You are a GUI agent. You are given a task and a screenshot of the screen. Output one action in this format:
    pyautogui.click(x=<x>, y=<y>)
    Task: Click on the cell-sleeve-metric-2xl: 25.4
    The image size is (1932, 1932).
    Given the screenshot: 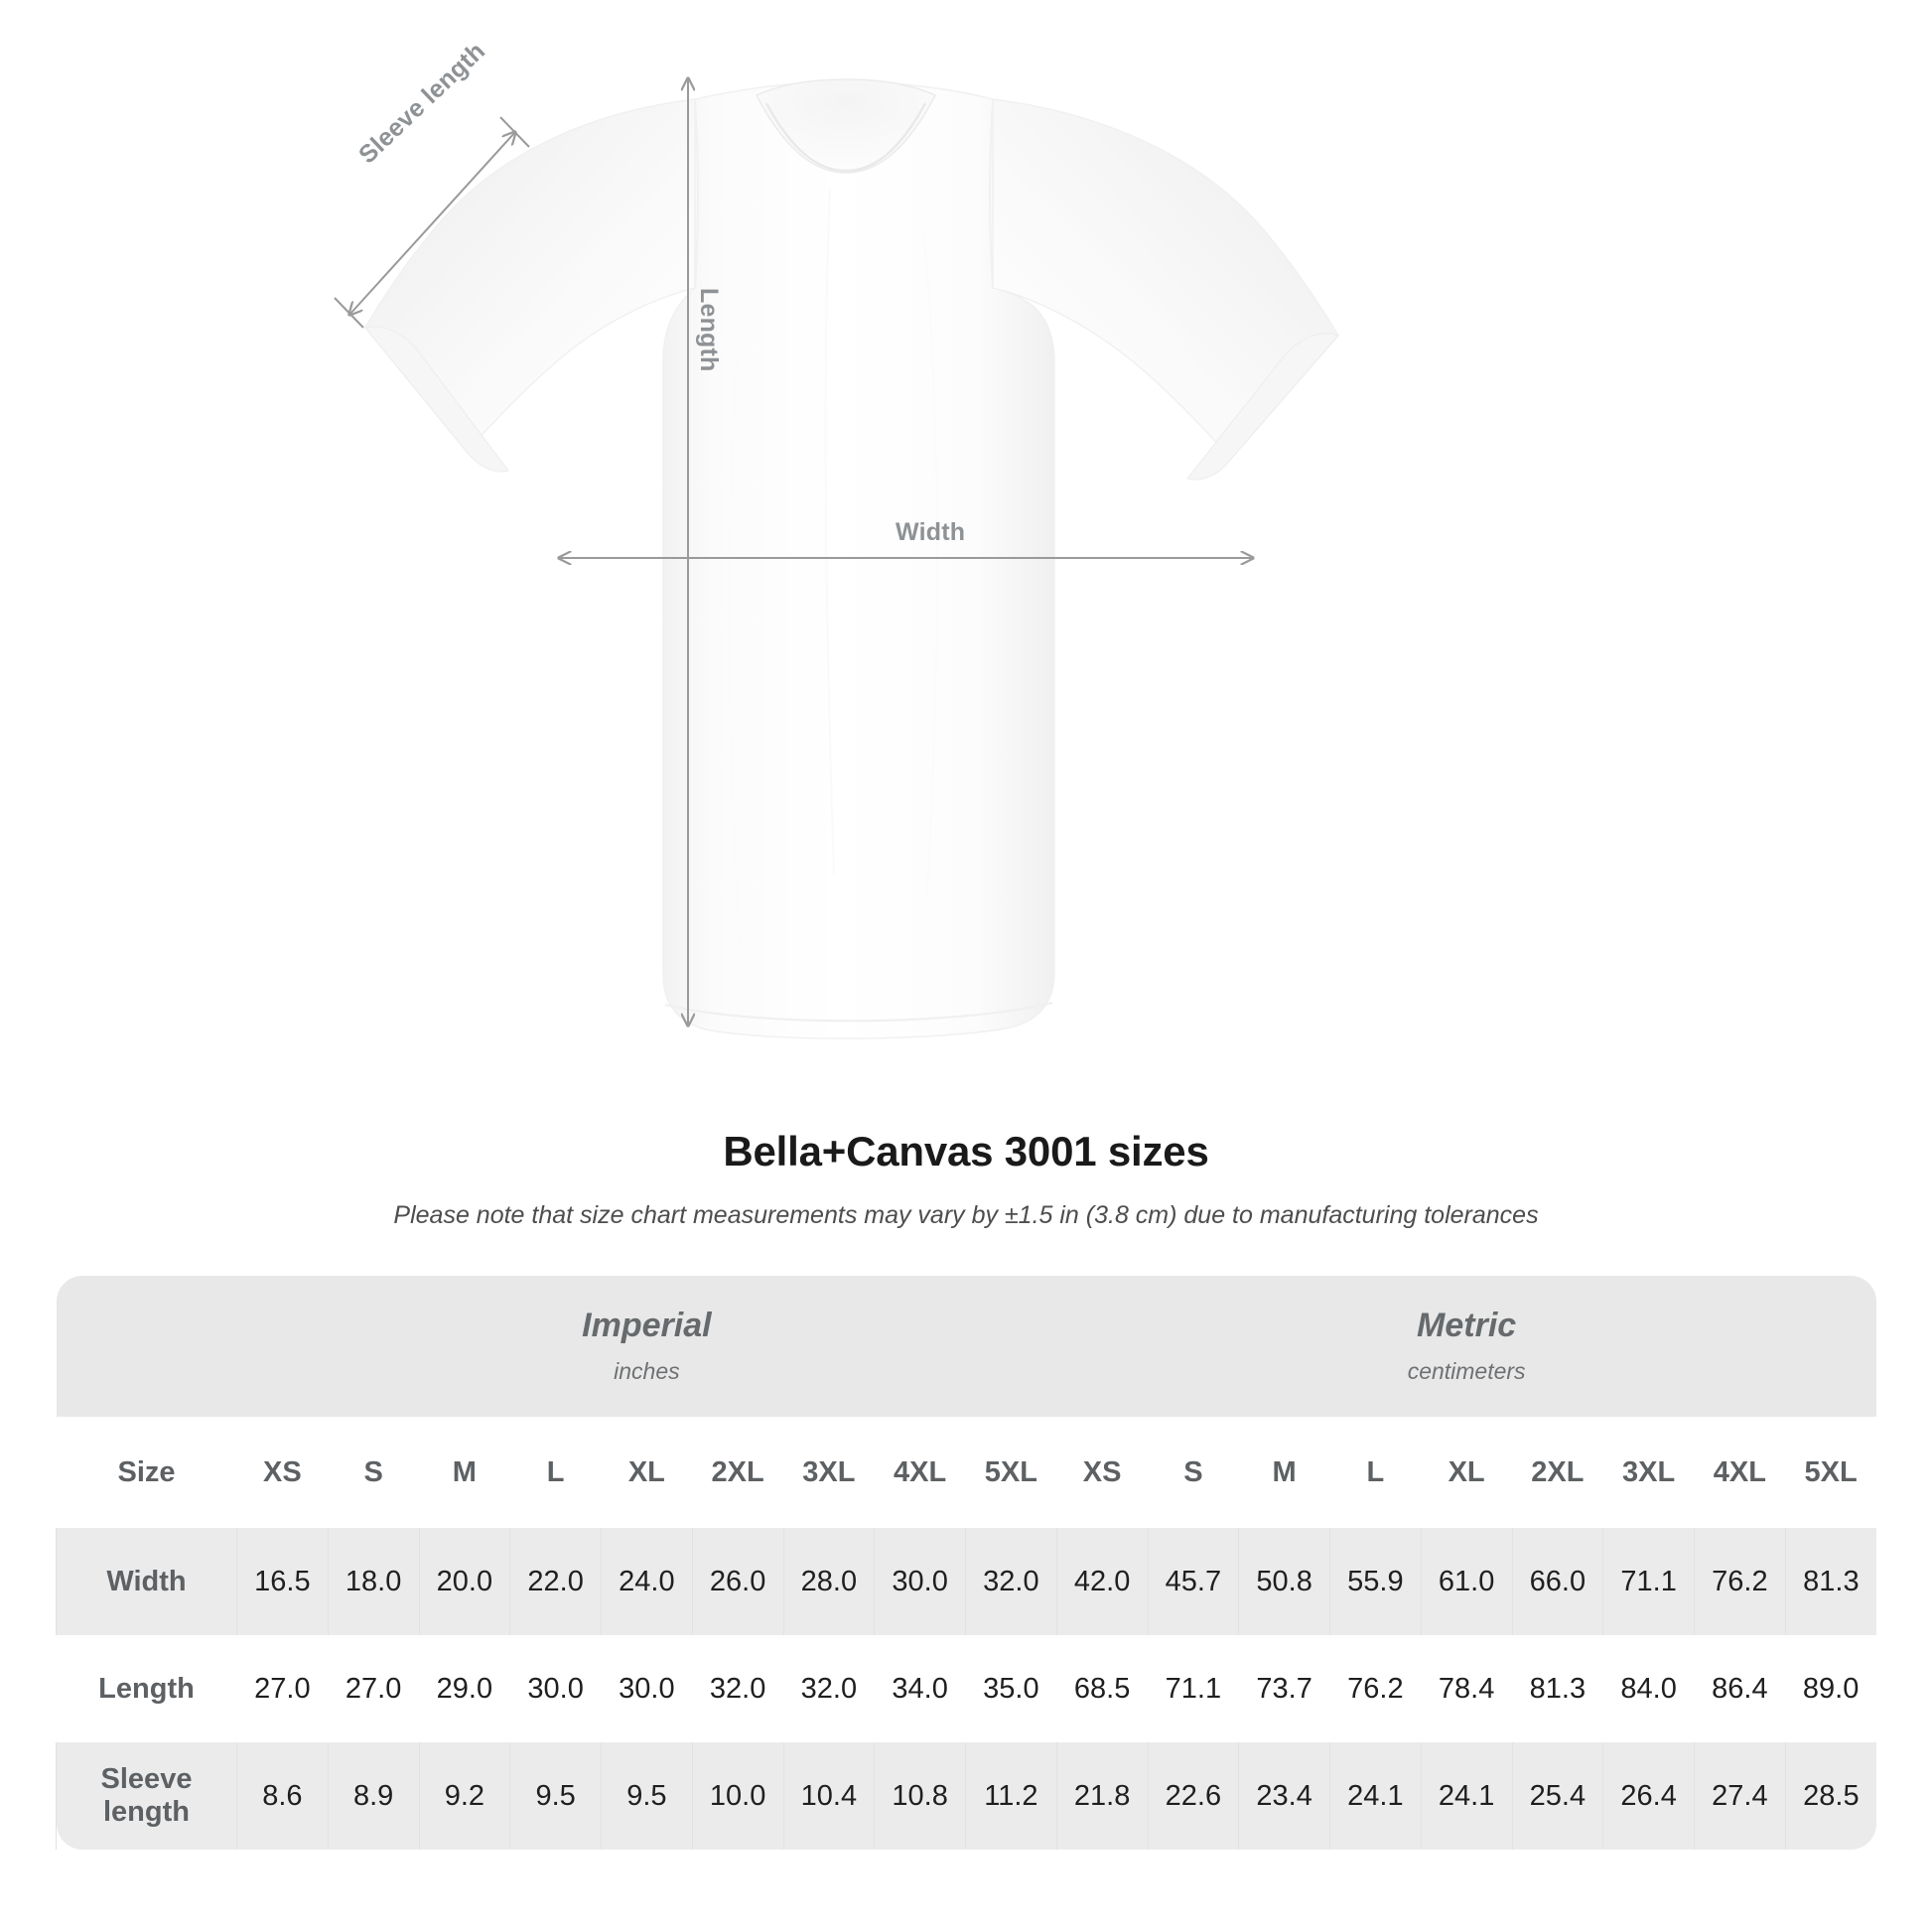 What is the action you would take?
    pyautogui.click(x=1557, y=1796)
    